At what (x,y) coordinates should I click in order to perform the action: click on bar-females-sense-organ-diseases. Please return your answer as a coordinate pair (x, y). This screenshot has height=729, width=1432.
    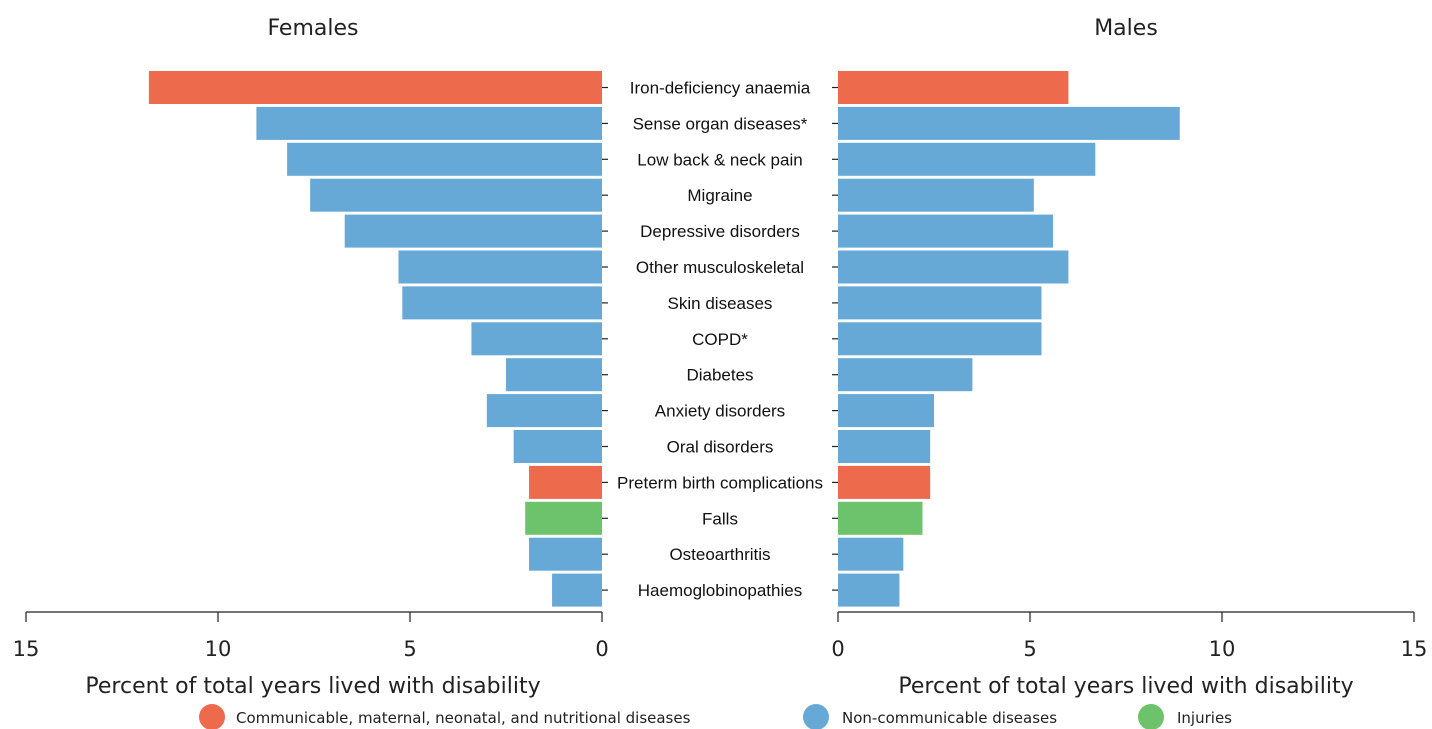
    Looking at the image, I should click on (429, 123).